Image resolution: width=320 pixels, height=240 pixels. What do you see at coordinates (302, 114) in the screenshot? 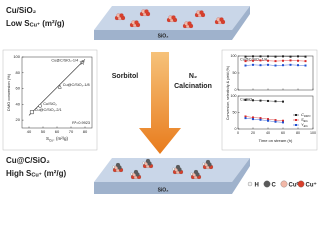
I see `legend-name: C` at bounding box center [302, 114].